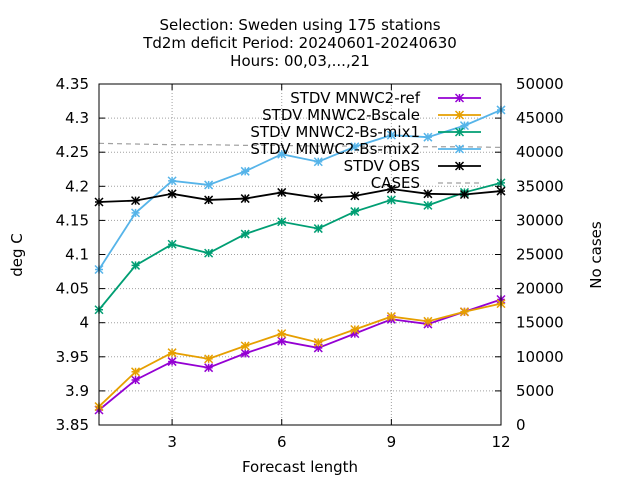 Image resolution: width=640 pixels, height=480 pixels. What do you see at coordinates (84, 323) in the screenshot?
I see `y-tick-label: 4` at bounding box center [84, 323].